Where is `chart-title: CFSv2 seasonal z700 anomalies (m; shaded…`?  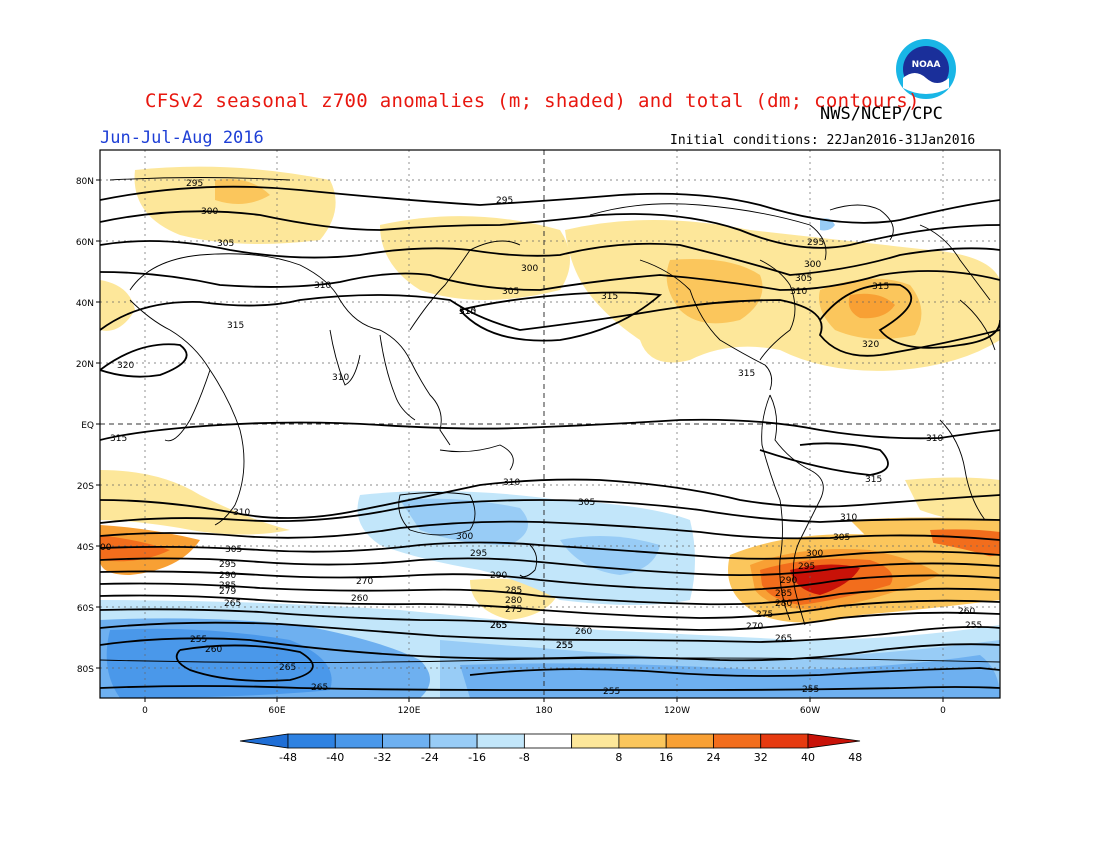
chart-title: CFSv2 seasonal z700 anomalies (m; shaded… is located at coordinates (532, 101).